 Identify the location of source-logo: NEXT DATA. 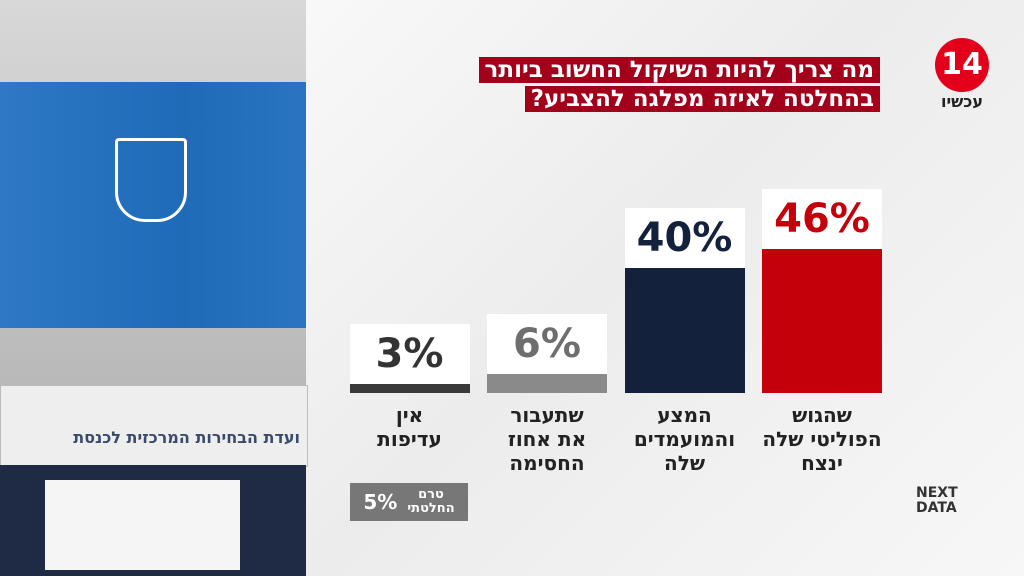
(937, 500).